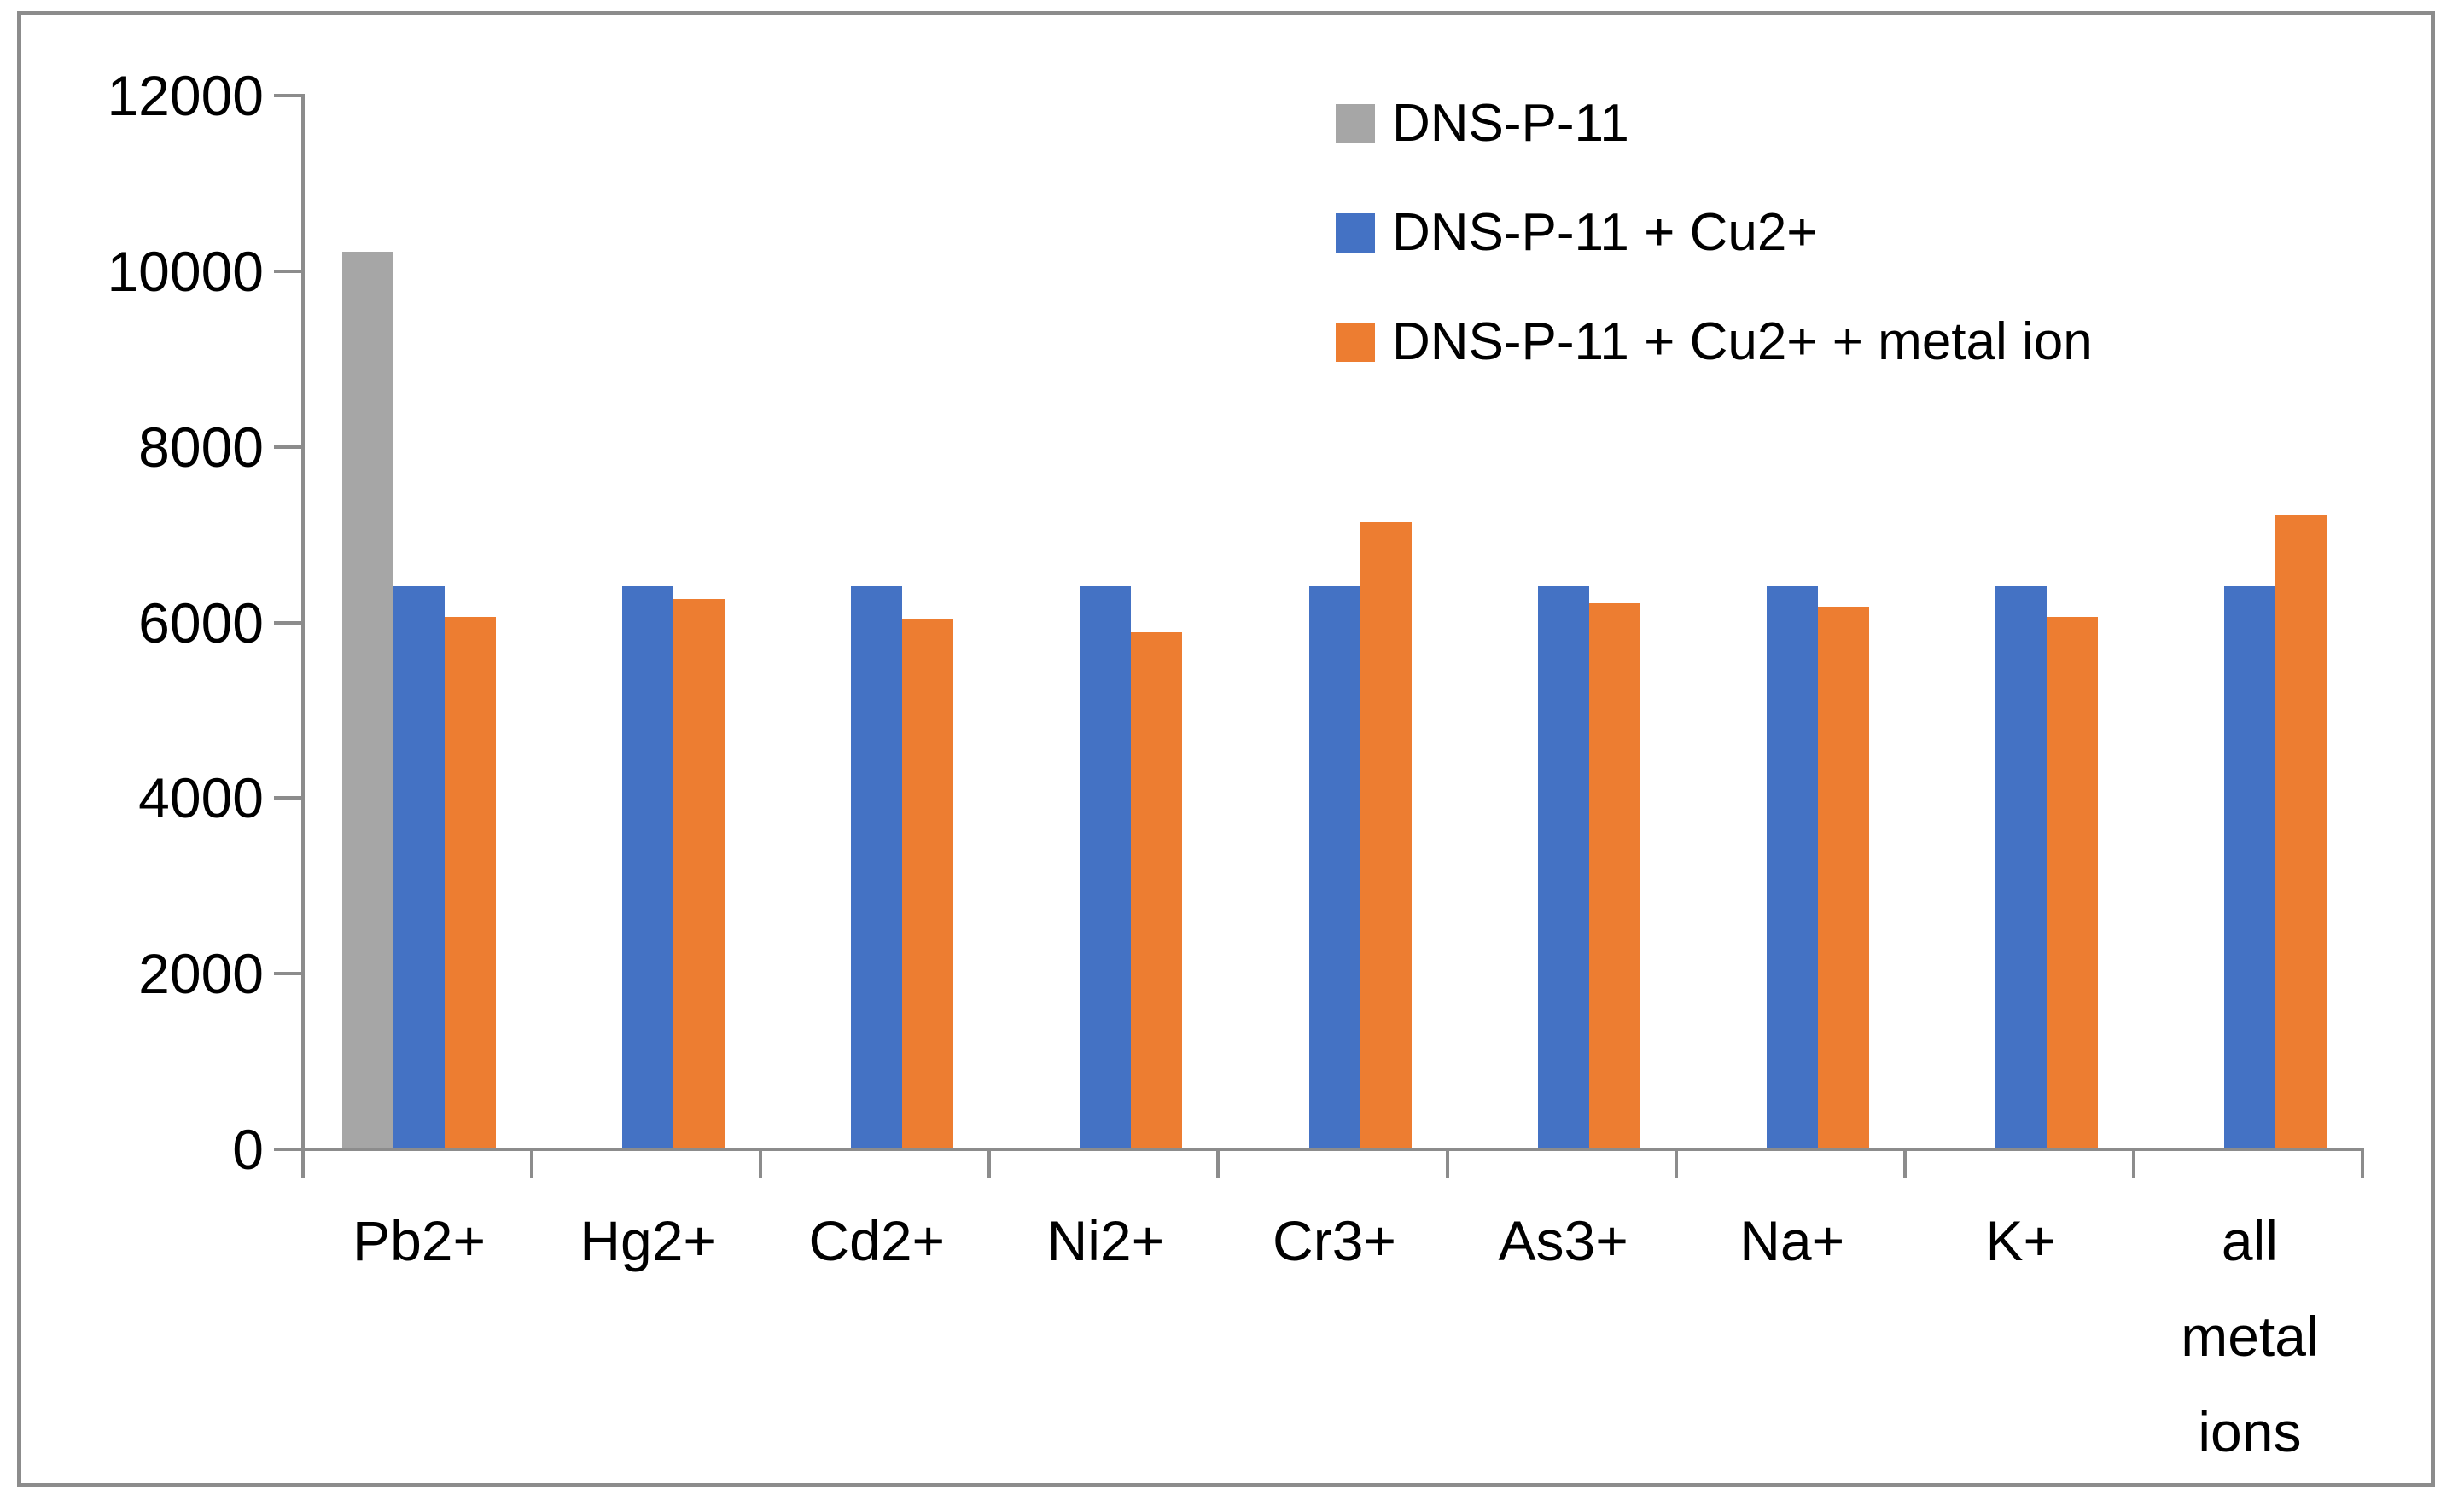  Describe the element at coordinates (1605, 232) in the screenshot. I see `legend-label: DNS-P-11 + Cu2+` at that location.